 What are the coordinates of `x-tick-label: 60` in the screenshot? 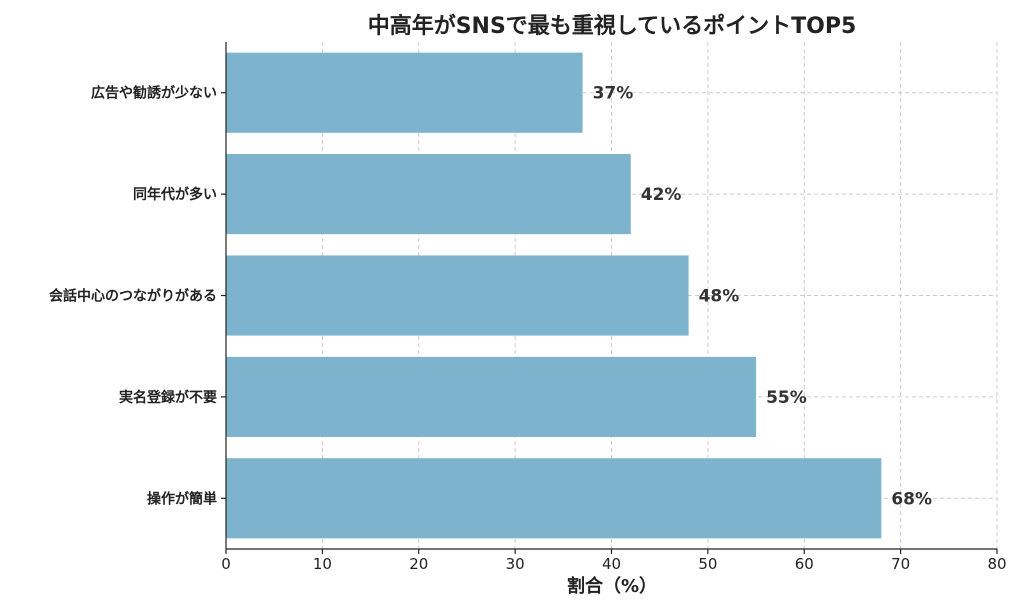 It's located at (804, 564).